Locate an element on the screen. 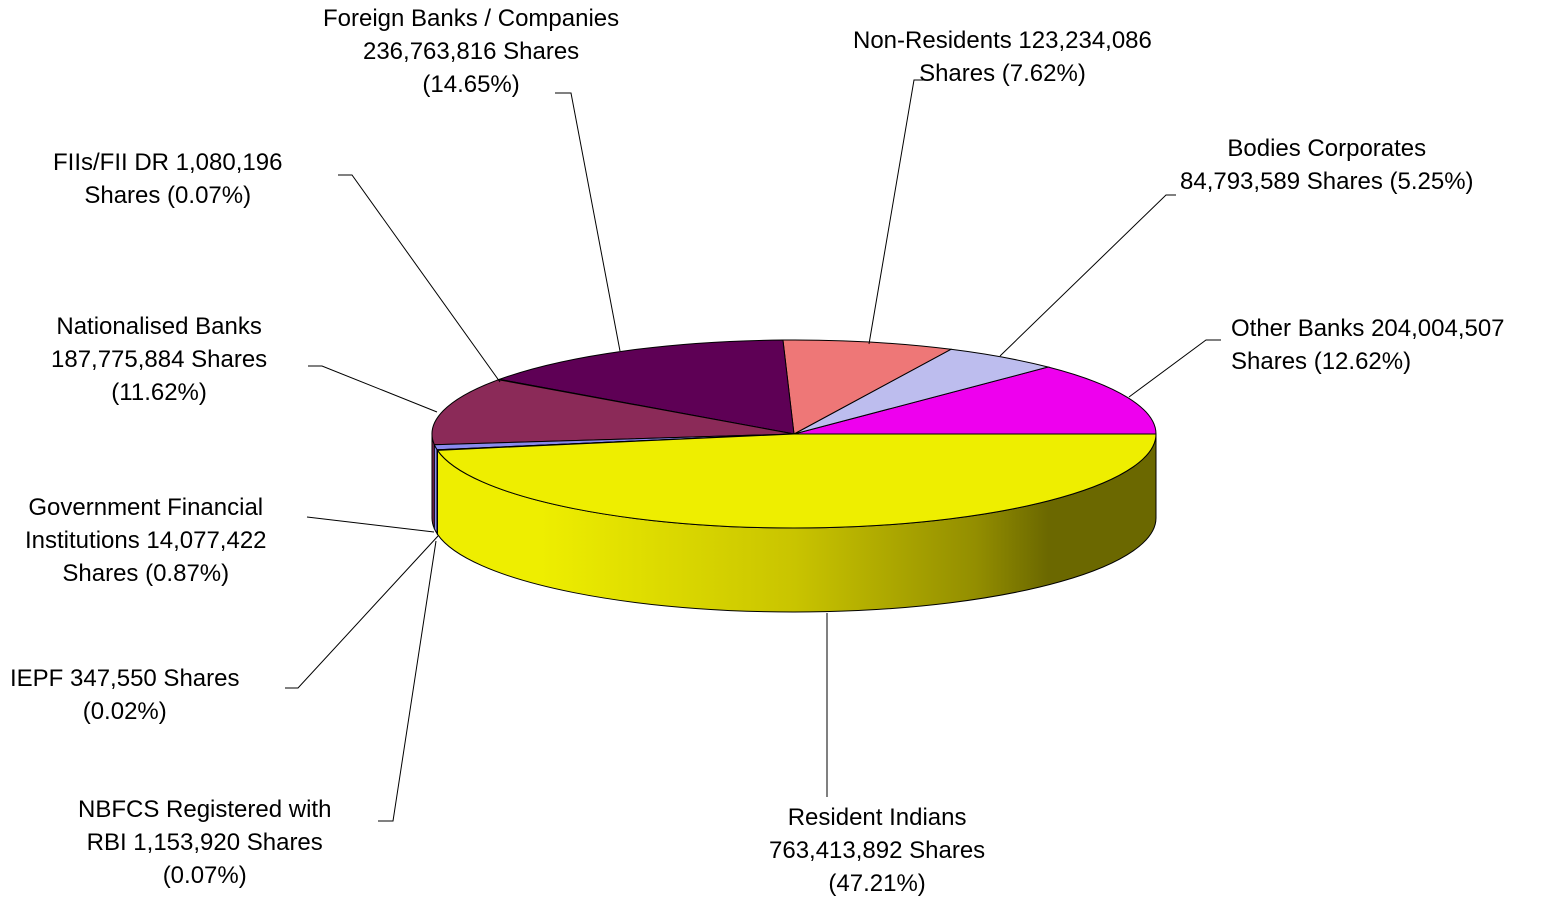 The image size is (1558, 901). slice-label-line: (11.62%) is located at coordinates (159, 392).